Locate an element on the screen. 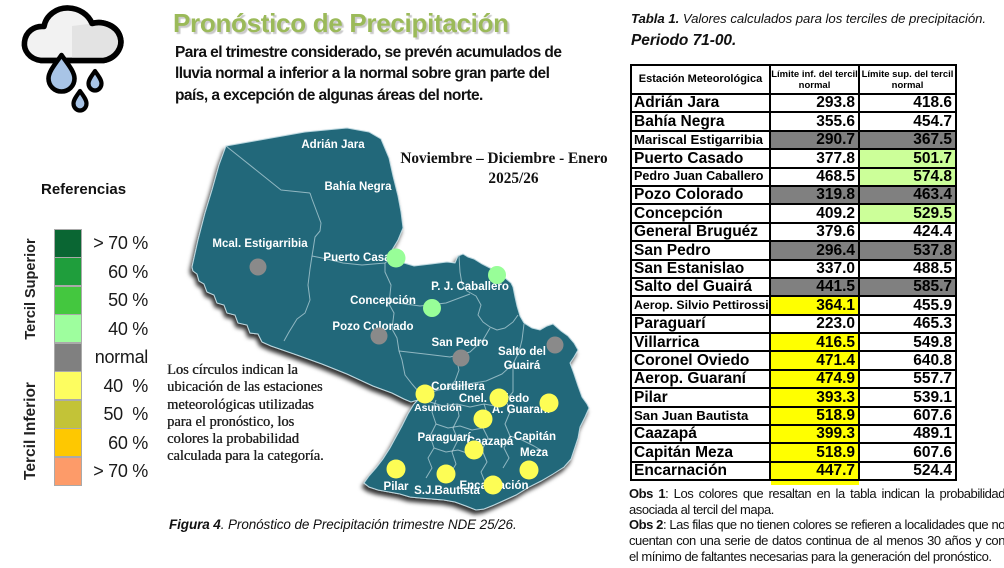 The width and height of the screenshot is (1004, 568). svg-text: Pozo Colorado is located at coordinates (372, 327).